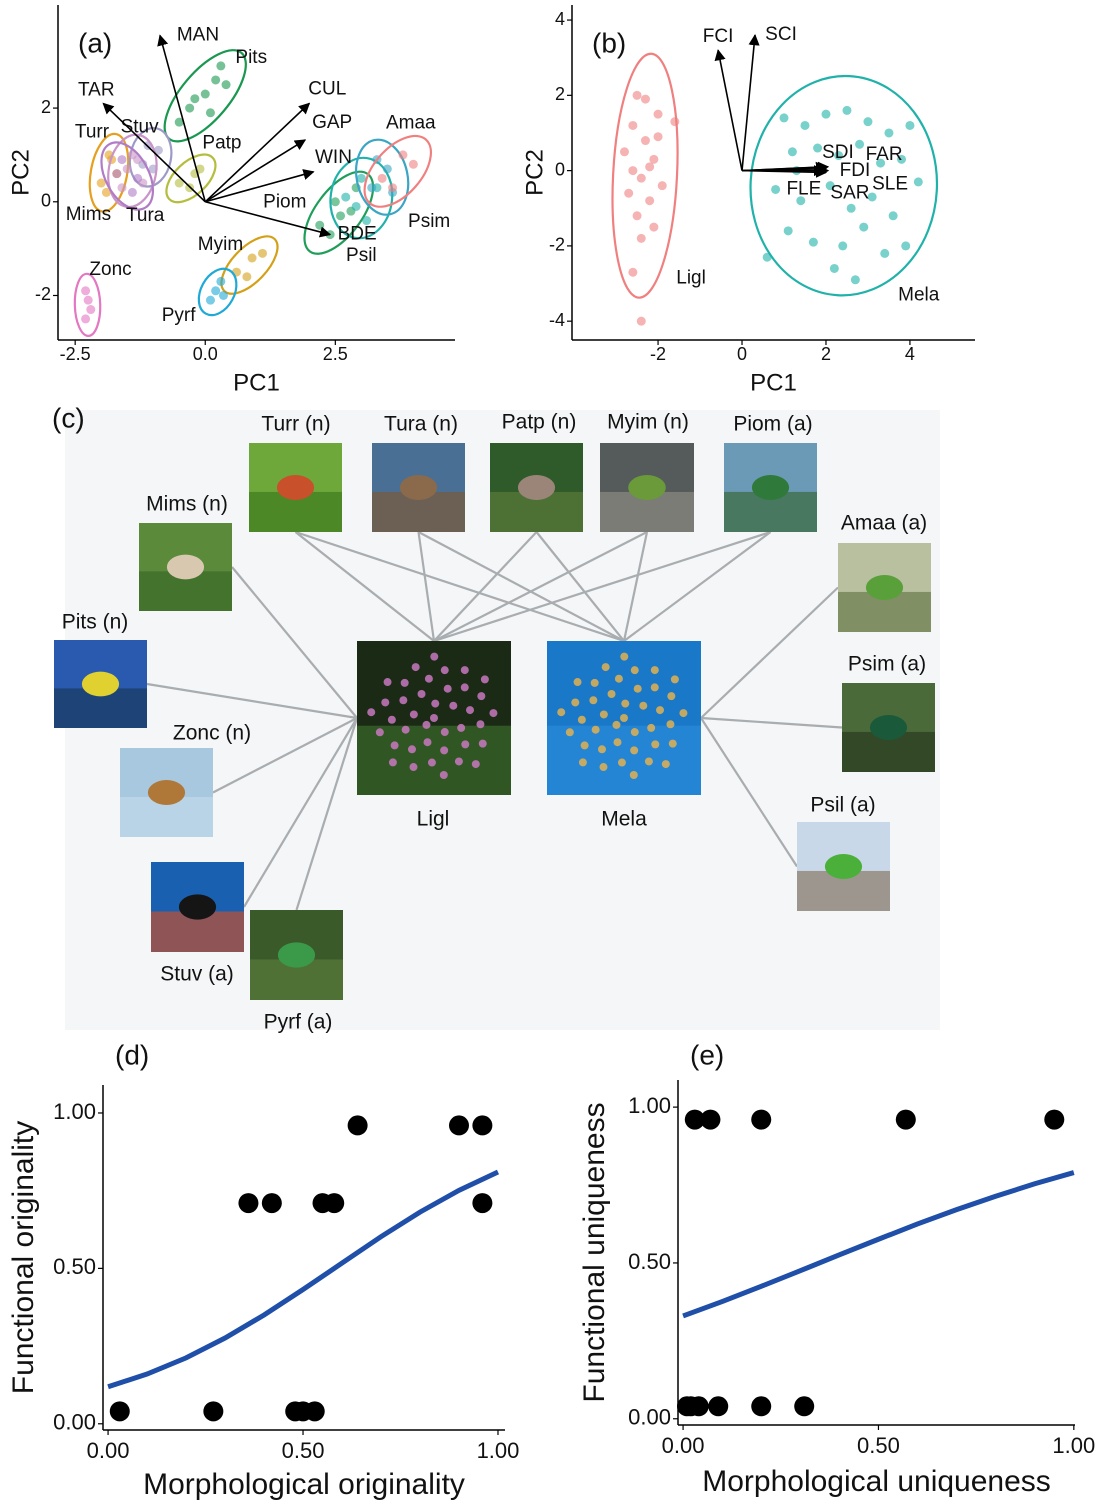 Image resolution: width=1106 pixels, height=1512 pixels. Describe the element at coordinates (23, 1257) in the screenshot. I see `y-axis-title: Functional originality` at that location.